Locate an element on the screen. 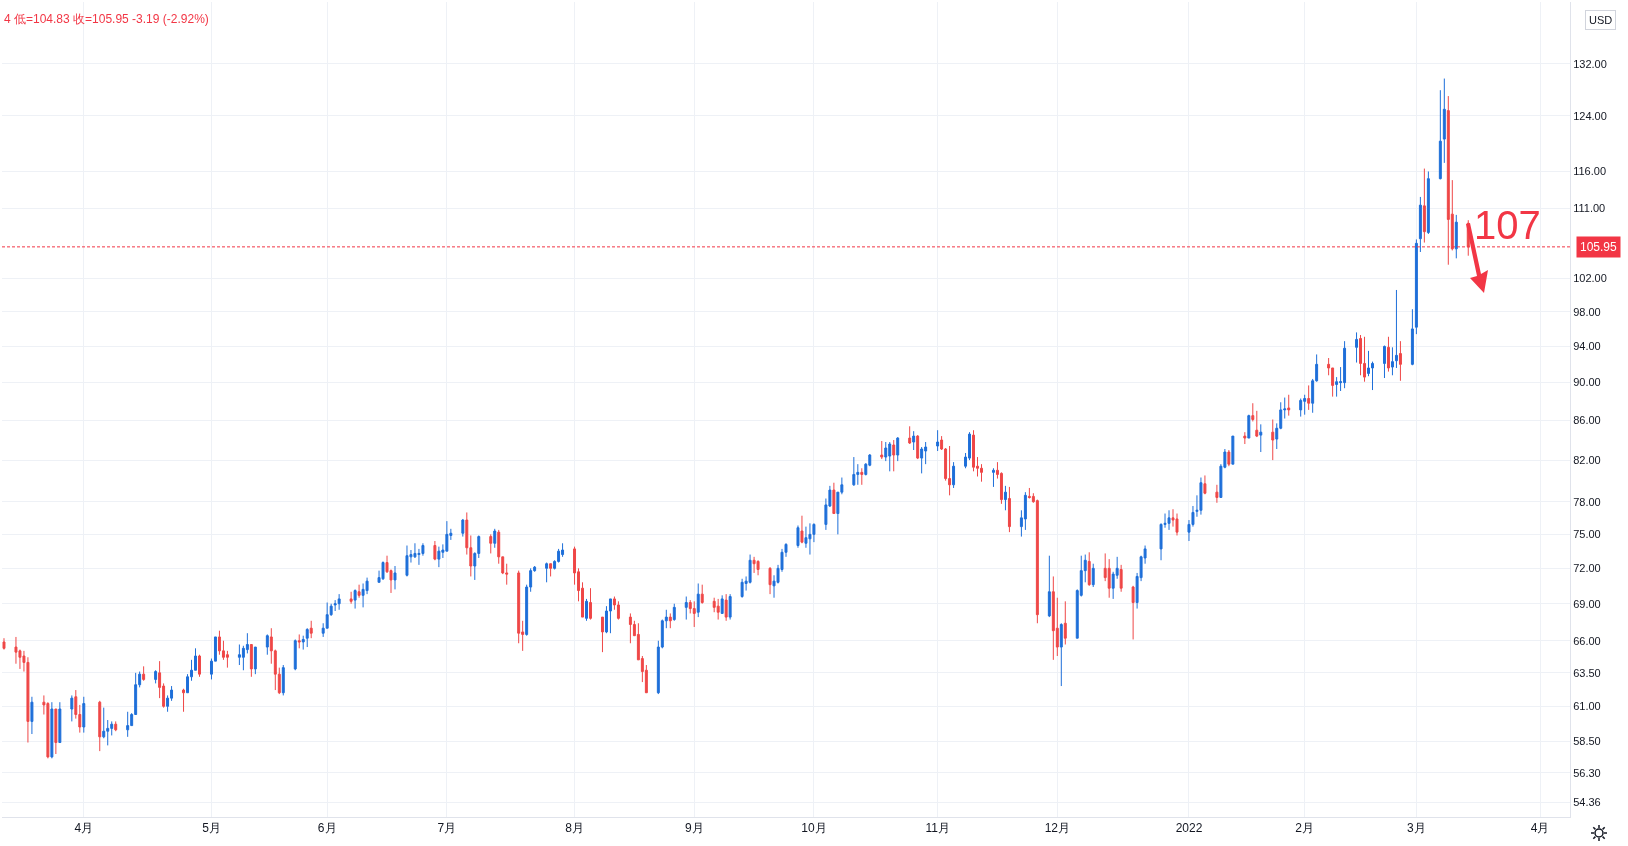 Image resolution: width=1628 pixels, height=846 pixels. y-tick-label: 90.00 is located at coordinates (1587, 382).